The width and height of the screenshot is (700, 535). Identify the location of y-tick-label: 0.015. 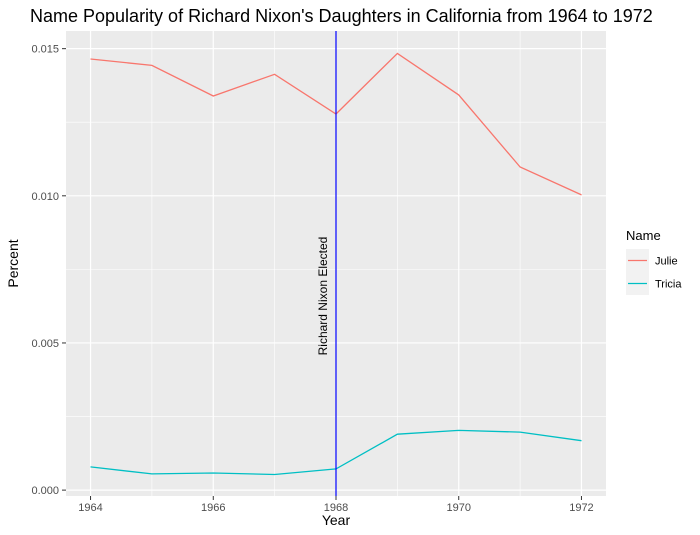
(45, 50).